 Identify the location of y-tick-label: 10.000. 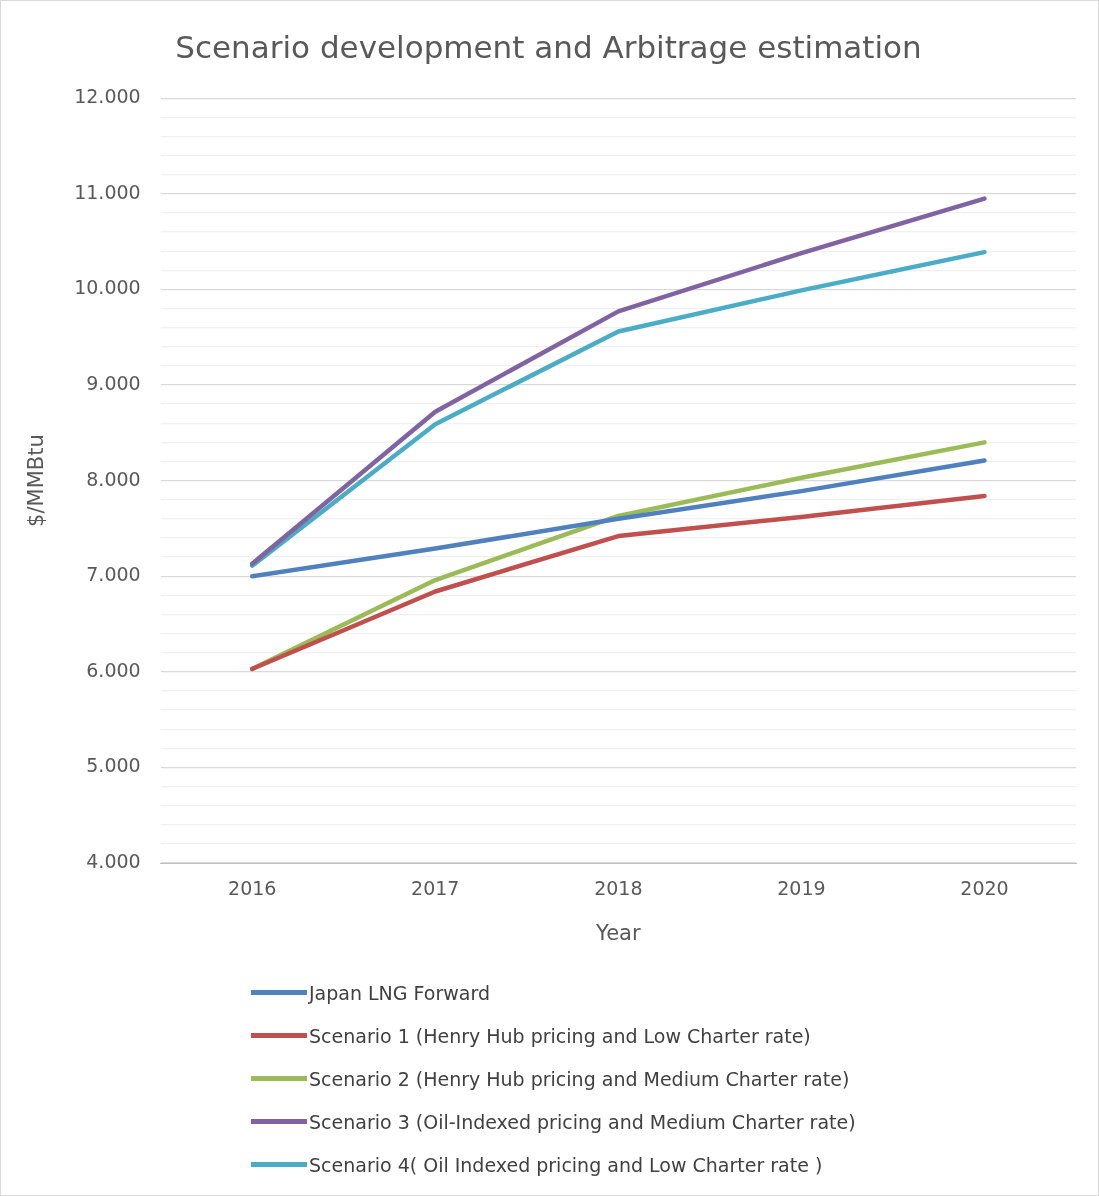
(107, 287).